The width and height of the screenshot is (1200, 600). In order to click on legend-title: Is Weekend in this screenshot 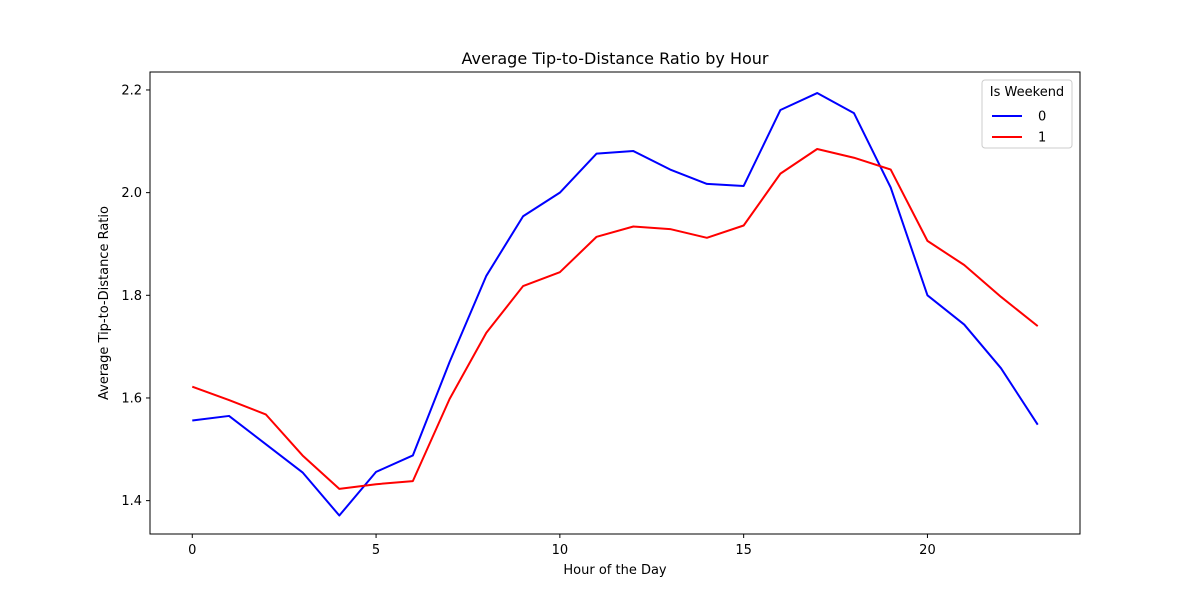, I will do `click(1027, 92)`.